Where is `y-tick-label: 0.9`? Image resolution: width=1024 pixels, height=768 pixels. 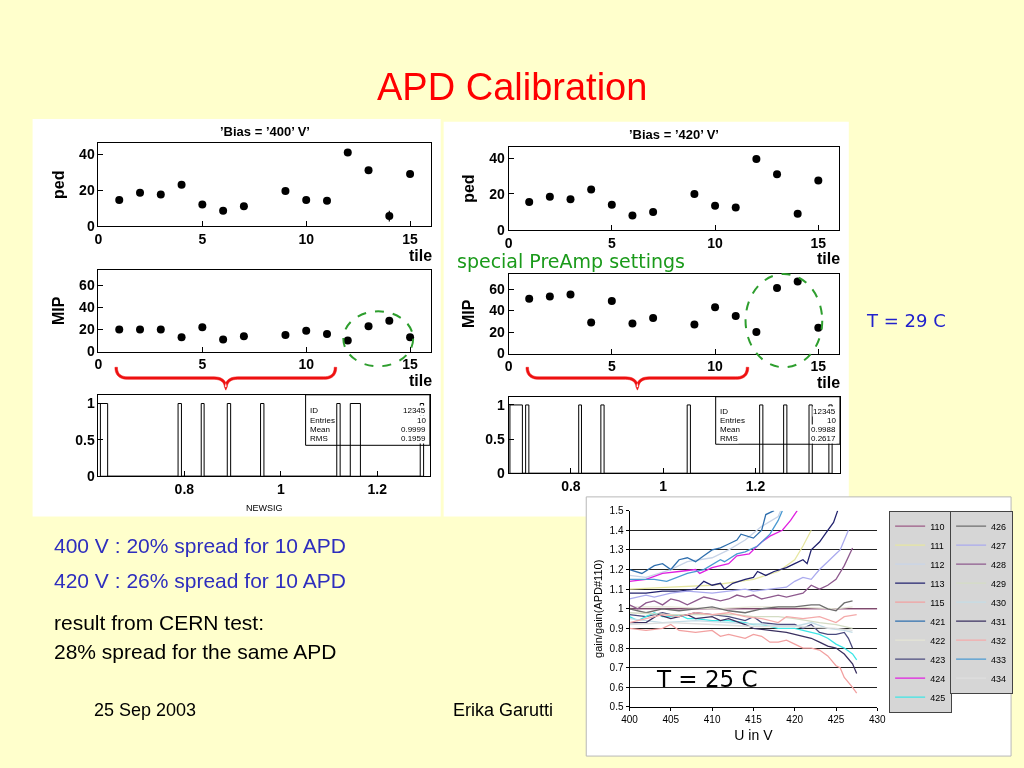 y-tick-label: 0.9 is located at coordinates (616, 628).